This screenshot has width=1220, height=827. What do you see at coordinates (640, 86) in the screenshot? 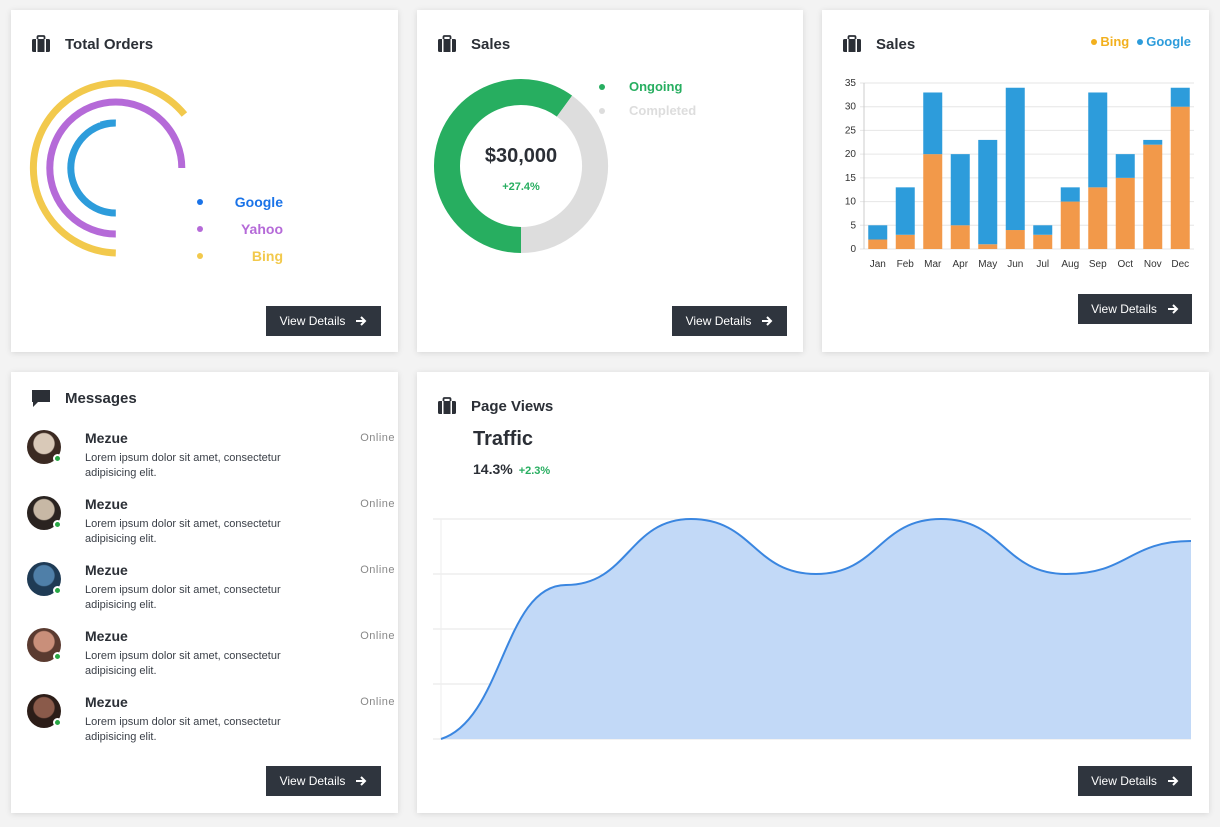
I see `legend-item-ongoing: Ongoing` at bounding box center [640, 86].